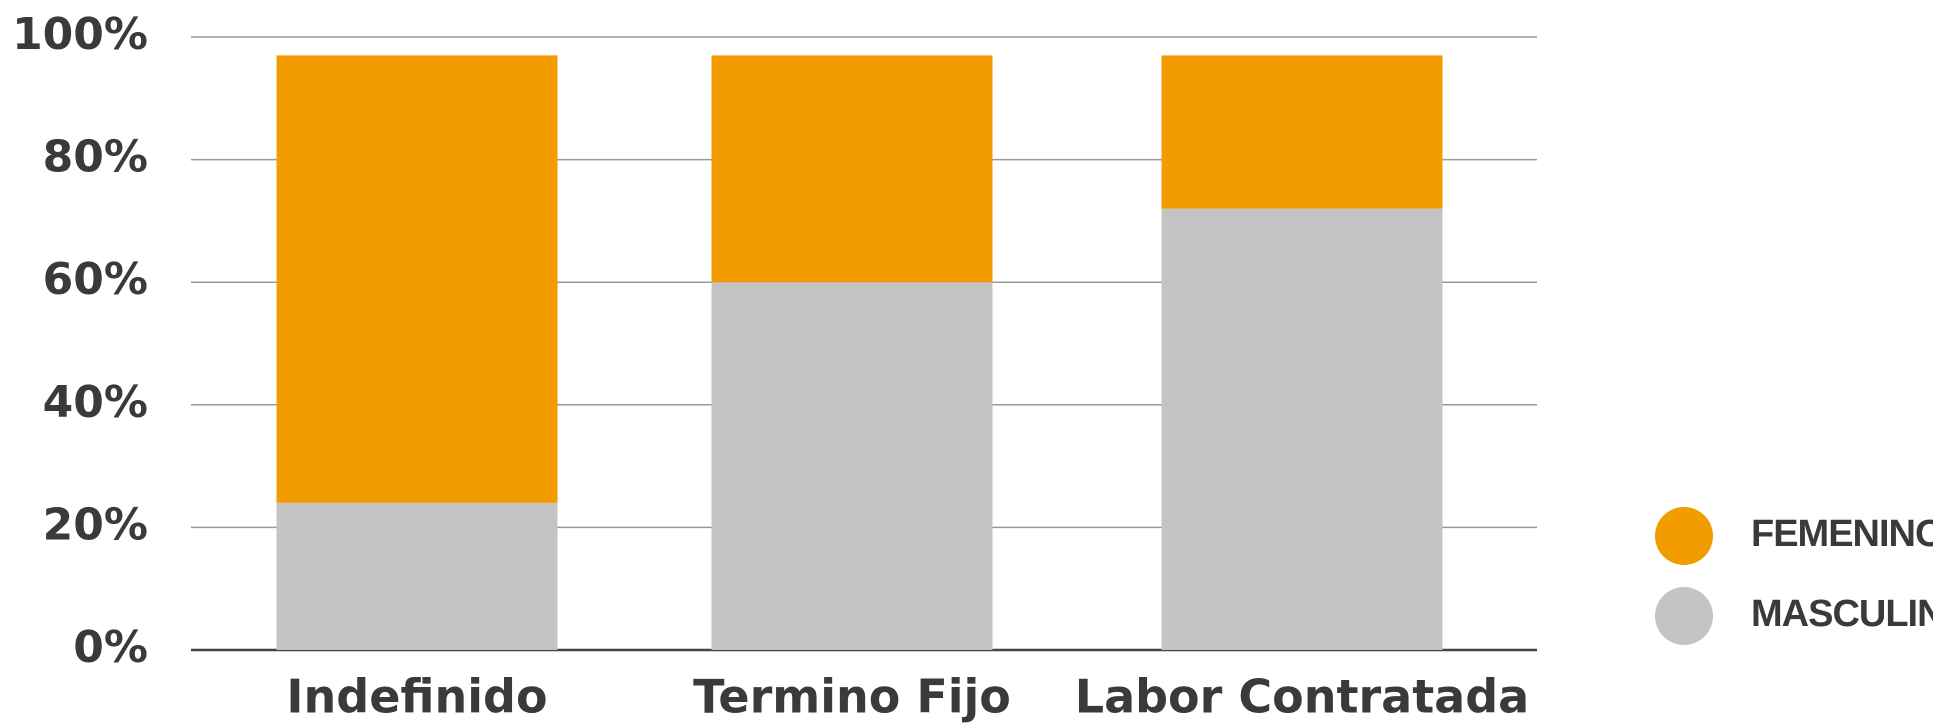  Describe the element at coordinates (1842, 534) in the screenshot. I see `legend-label: FEMENINO` at that location.